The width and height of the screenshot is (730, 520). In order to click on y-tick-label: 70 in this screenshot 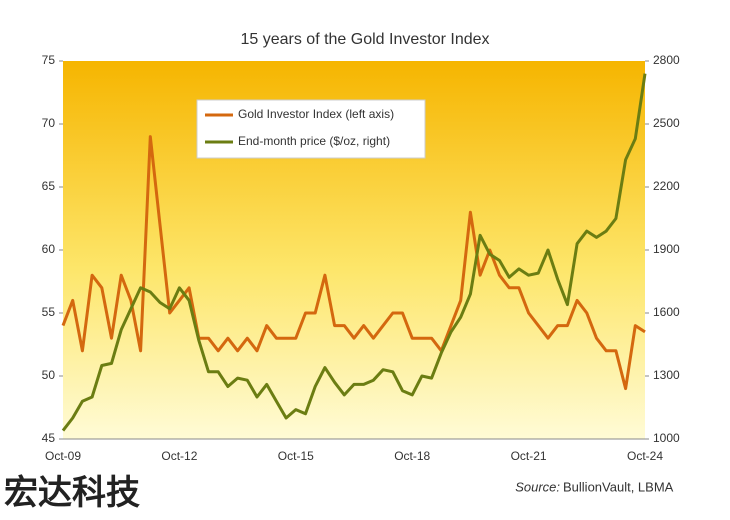, I will do `click(49, 123)`.